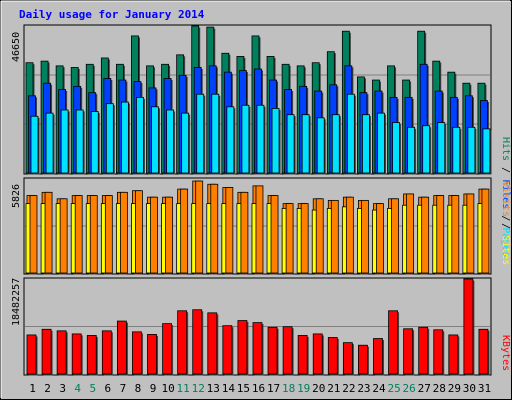 This screenshot has width=512, height=400. What do you see at coordinates (454, 388) in the screenshot?
I see `x-tick-label: 29` at bounding box center [454, 388].